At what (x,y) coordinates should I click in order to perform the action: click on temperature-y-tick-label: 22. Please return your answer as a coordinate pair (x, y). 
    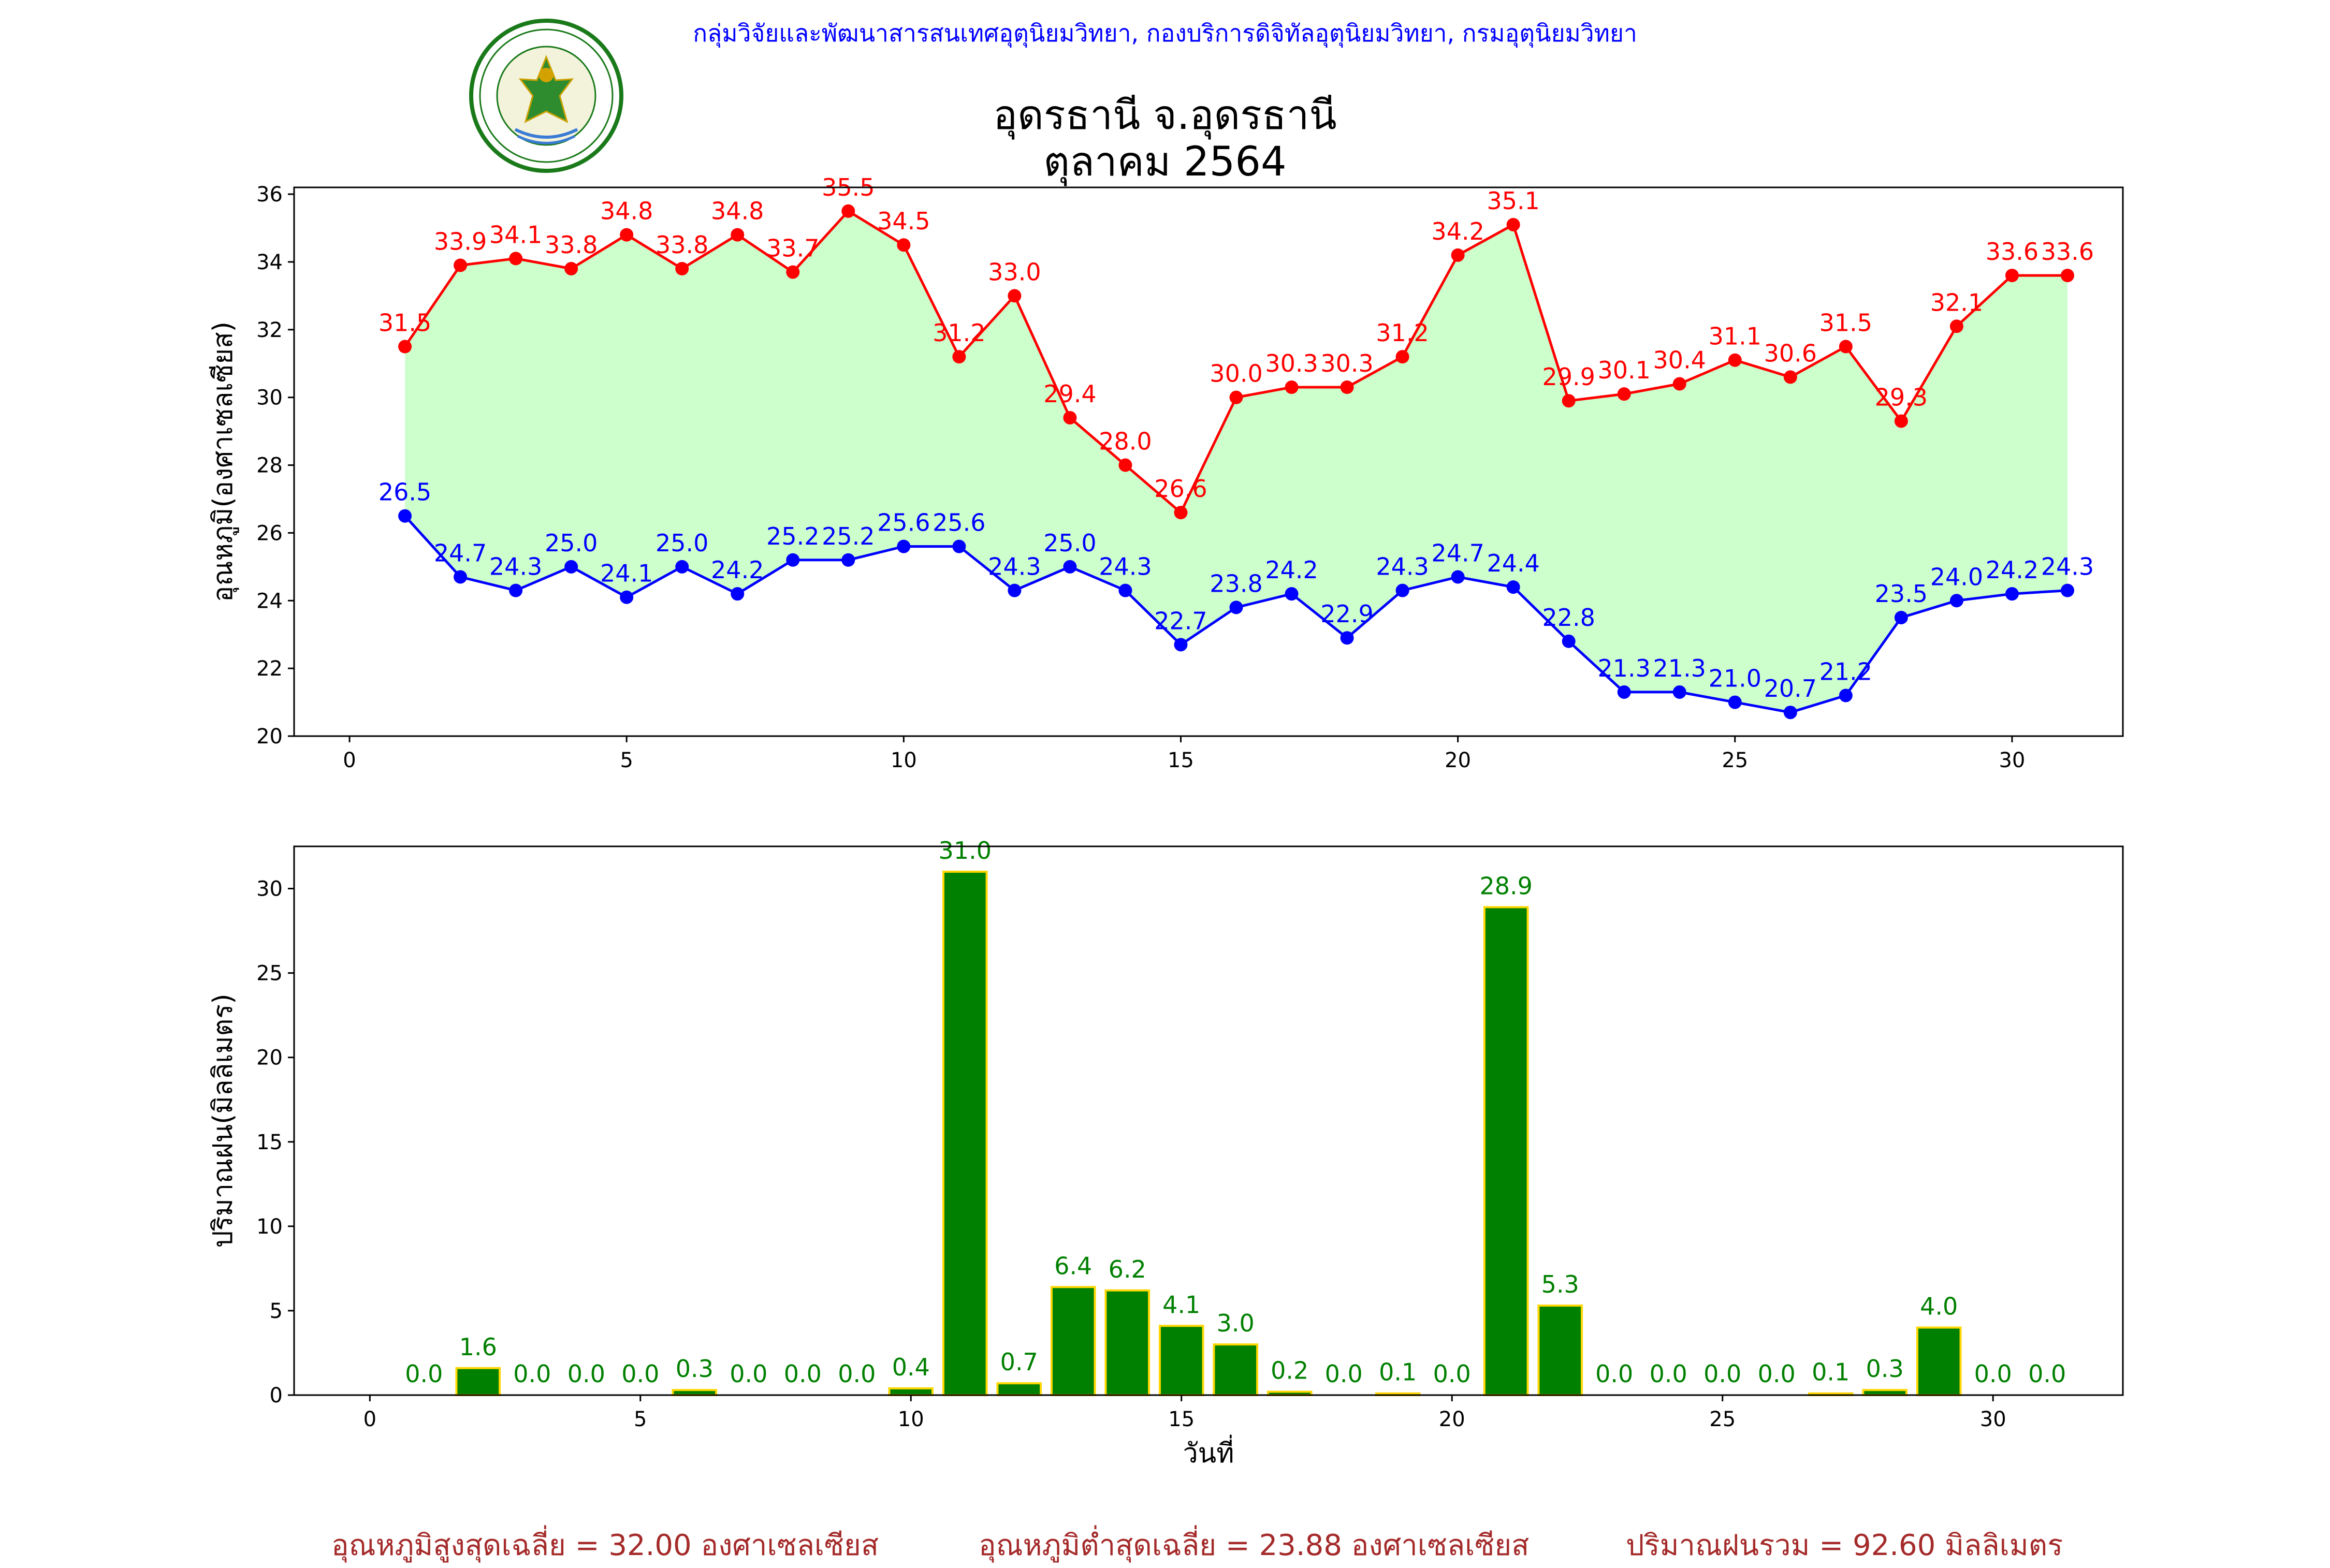
    Looking at the image, I should click on (269, 669).